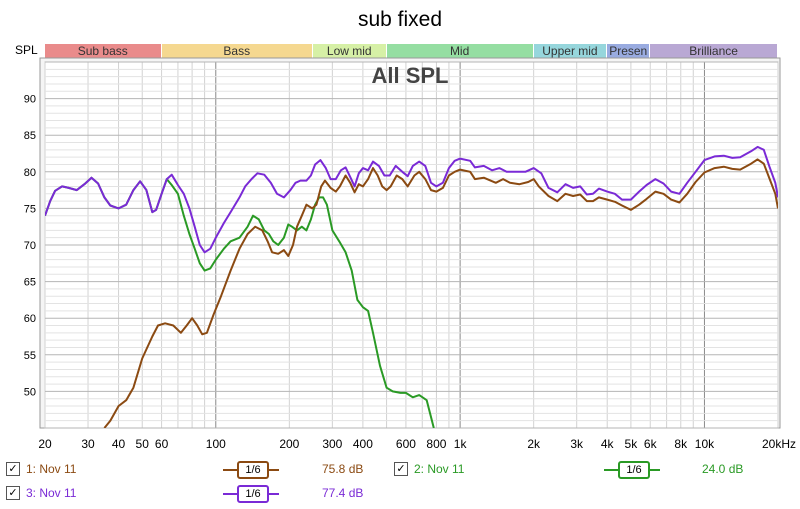  What do you see at coordinates (119, 444) in the screenshot?
I see `x-tick-label: 40` at bounding box center [119, 444].